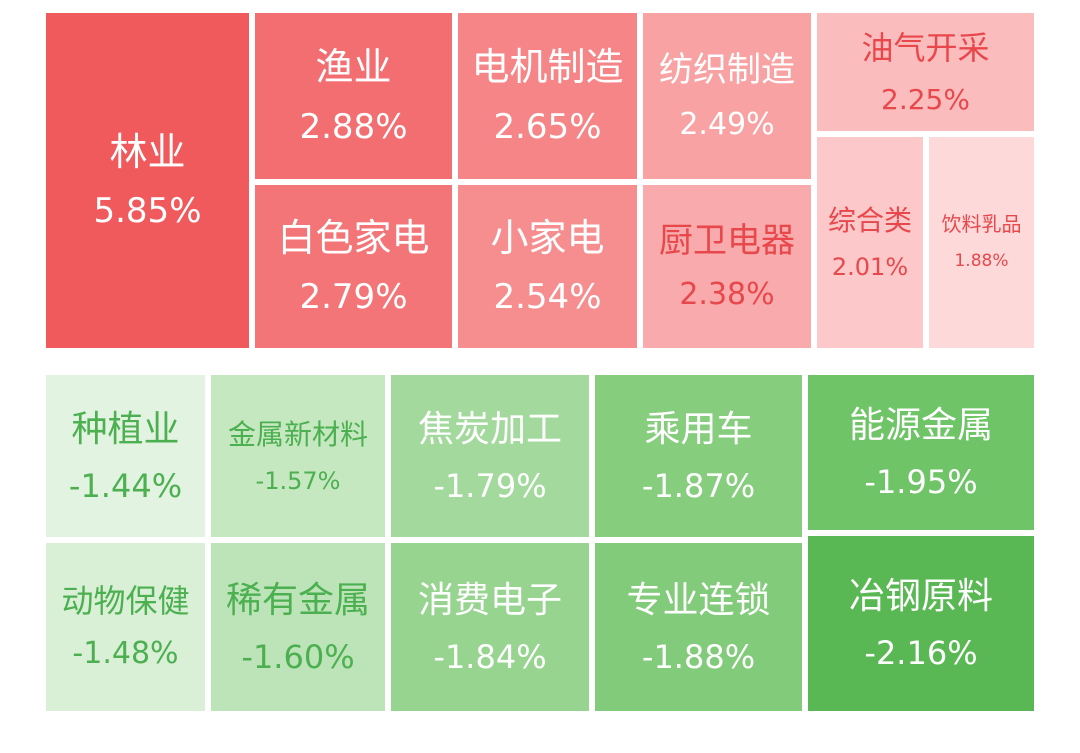 The width and height of the screenshot is (1080, 753). Describe the element at coordinates (147, 151) in the screenshot. I see `industry-name: 林业` at that location.